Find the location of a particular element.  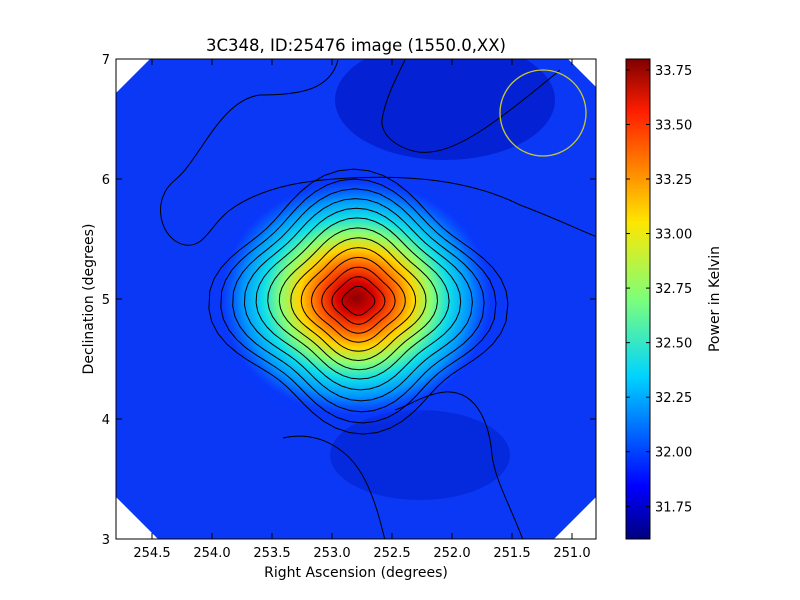

y-tick-label: 5 is located at coordinates (106, 300).